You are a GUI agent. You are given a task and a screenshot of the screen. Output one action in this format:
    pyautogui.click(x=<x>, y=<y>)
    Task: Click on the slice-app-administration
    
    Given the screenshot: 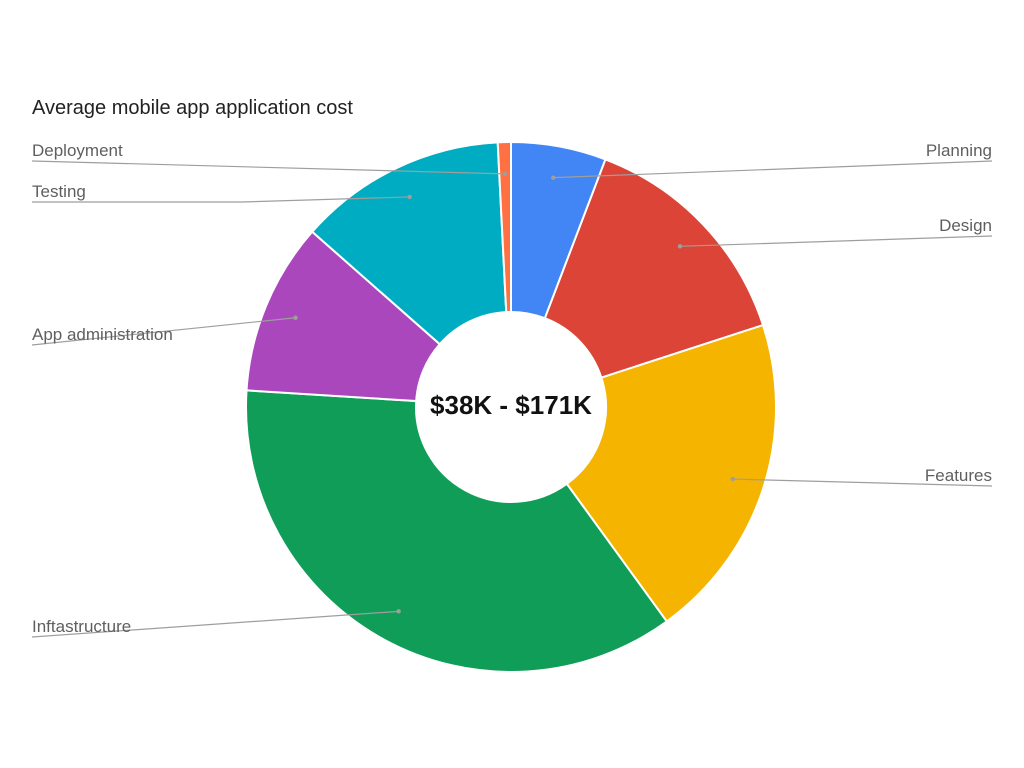 What is the action you would take?
    pyautogui.click(x=343, y=316)
    